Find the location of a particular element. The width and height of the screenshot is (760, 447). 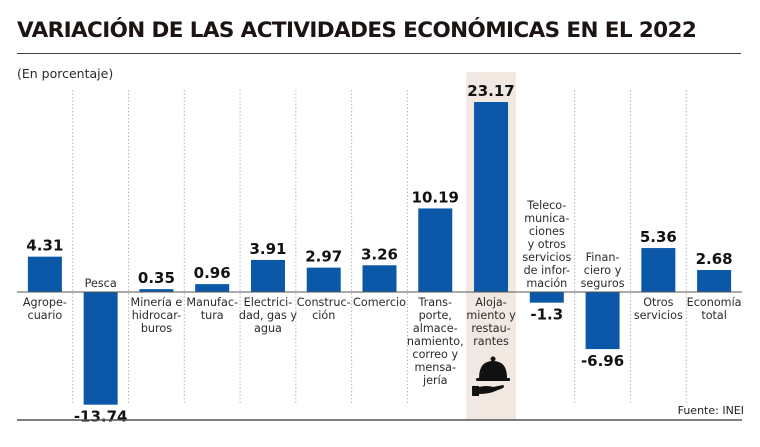

category-label-line: namiento, is located at coordinates (435, 341).